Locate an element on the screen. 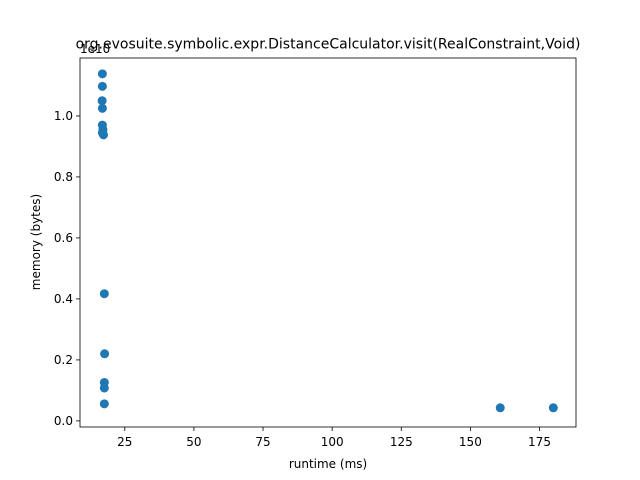 This screenshot has width=640, height=480. x-tick-label: 25 is located at coordinates (124, 442).